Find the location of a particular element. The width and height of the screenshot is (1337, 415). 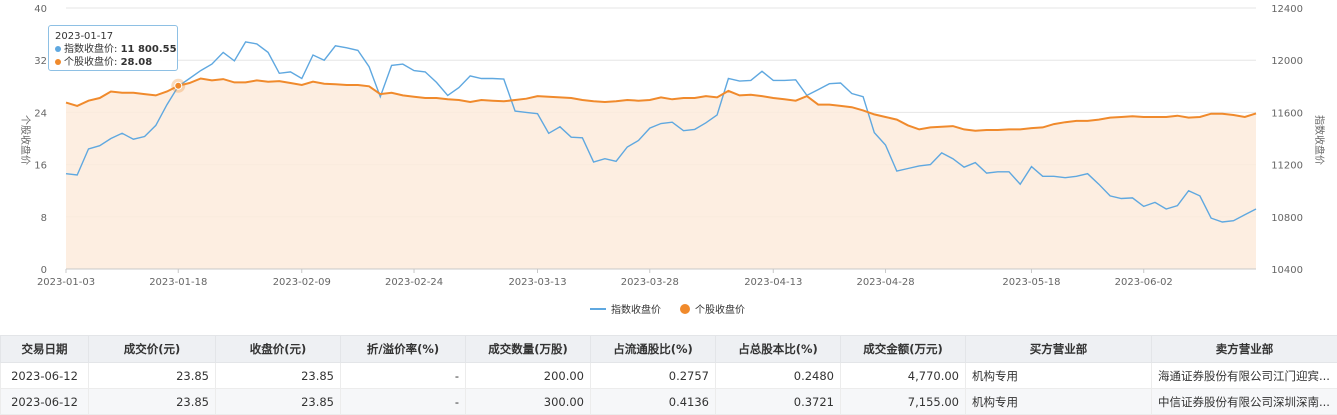

y-right-axis-title: 指数收盘价 is located at coordinates (1319, 140).